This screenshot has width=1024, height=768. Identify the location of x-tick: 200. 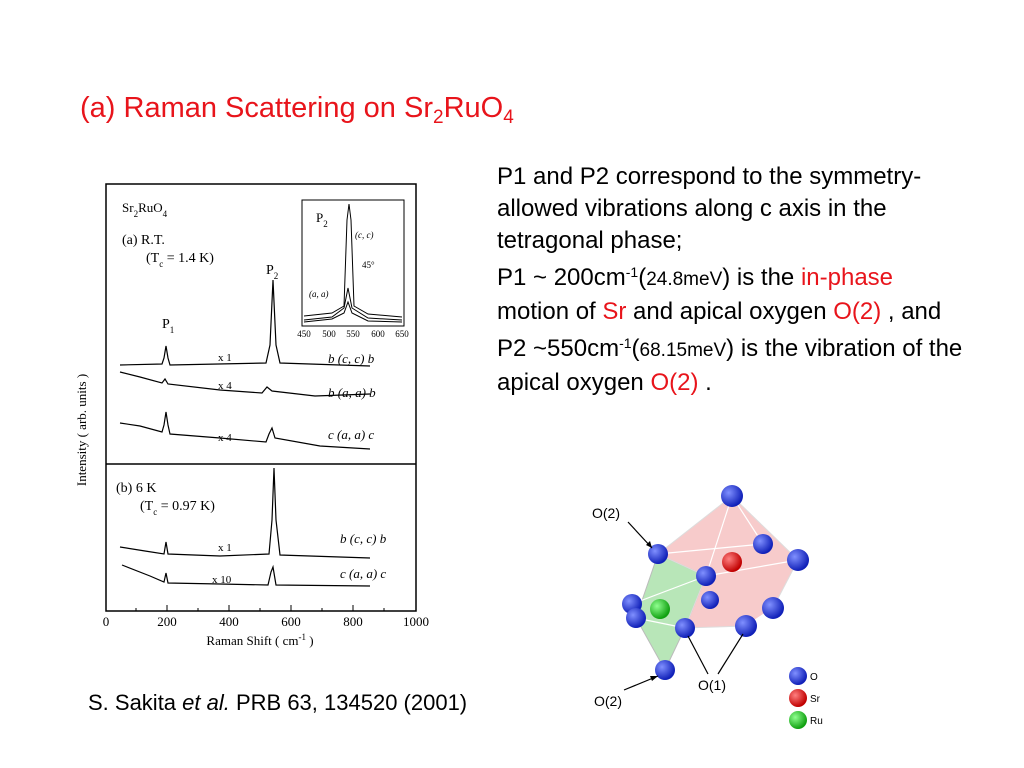
(167, 621).